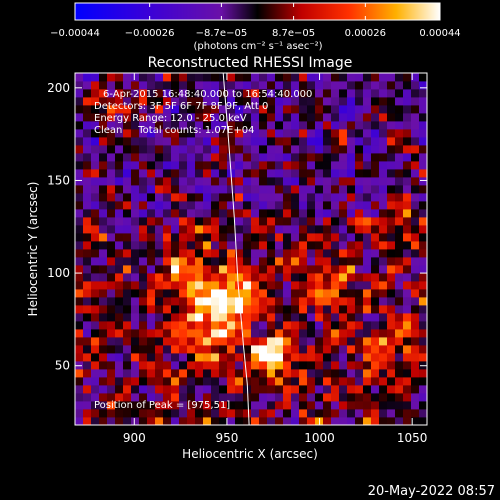  Describe the element at coordinates (293, 33) in the screenshot. I see `colorbar-tick-label: 8.7e−05` at that location.